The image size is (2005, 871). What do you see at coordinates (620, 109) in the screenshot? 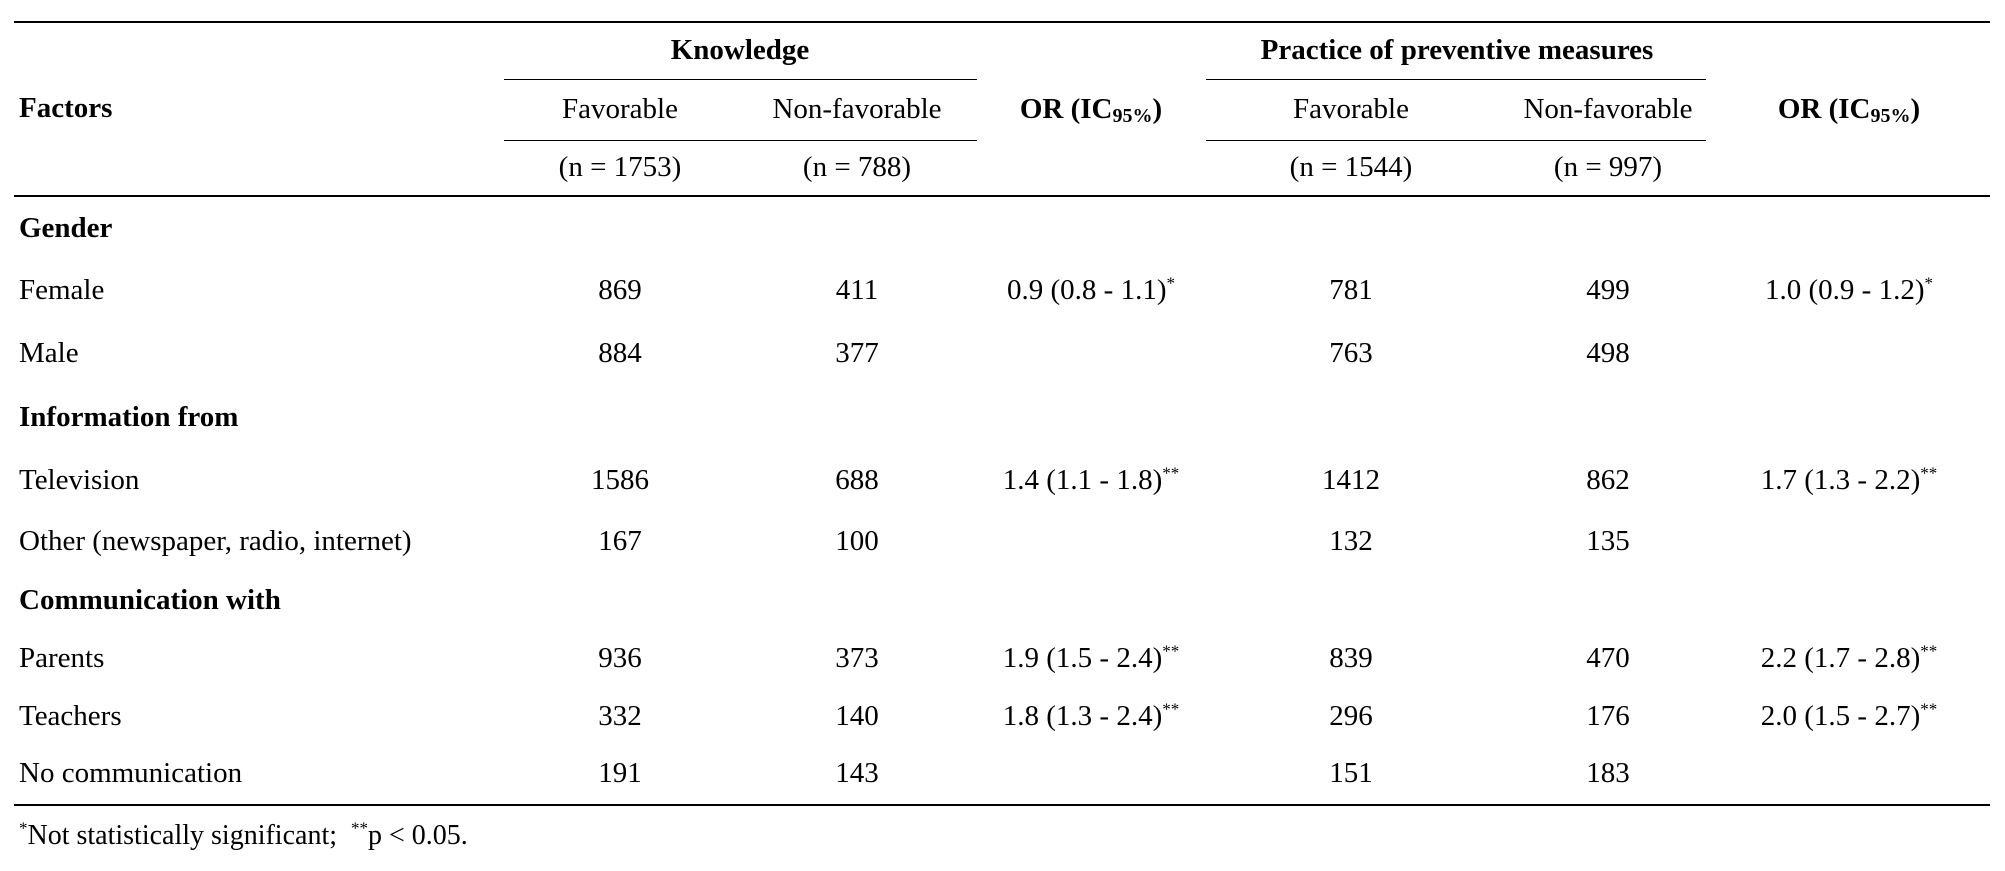
I see `knowledge-favorable-header: Favorable` at bounding box center [620, 109].